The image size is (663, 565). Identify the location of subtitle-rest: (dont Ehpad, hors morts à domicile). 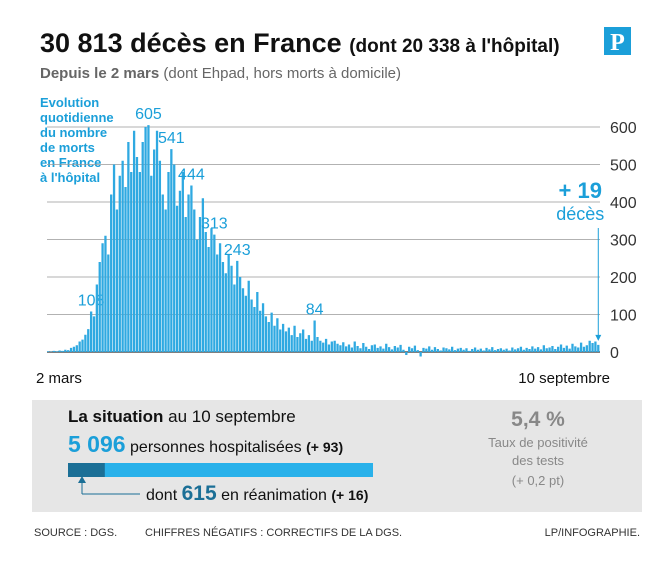
(282, 73).